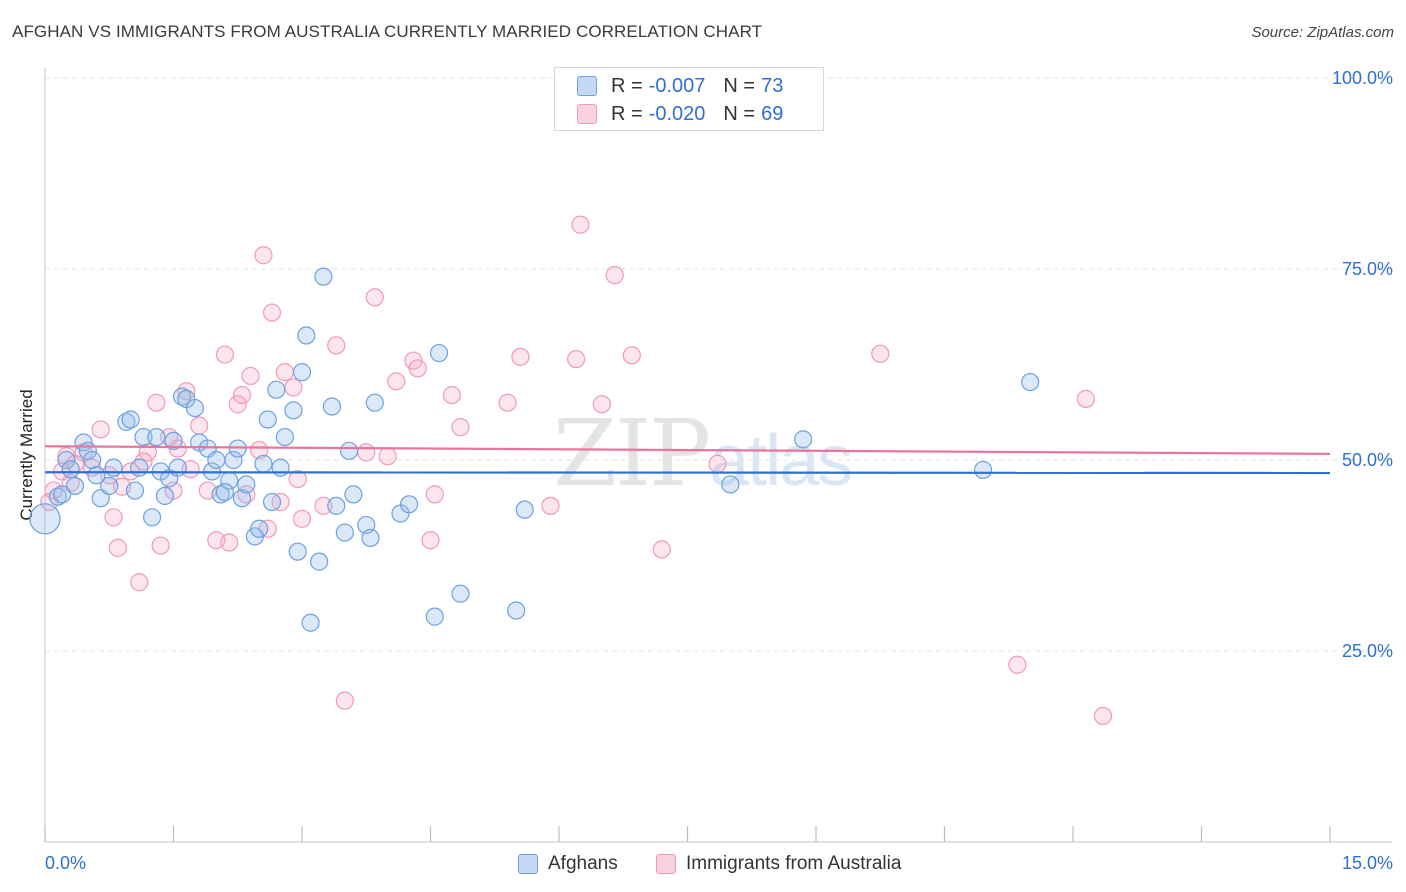 The height and width of the screenshot is (892, 1406). I want to click on y-tick-label: 25.0%, so click(1367, 651).